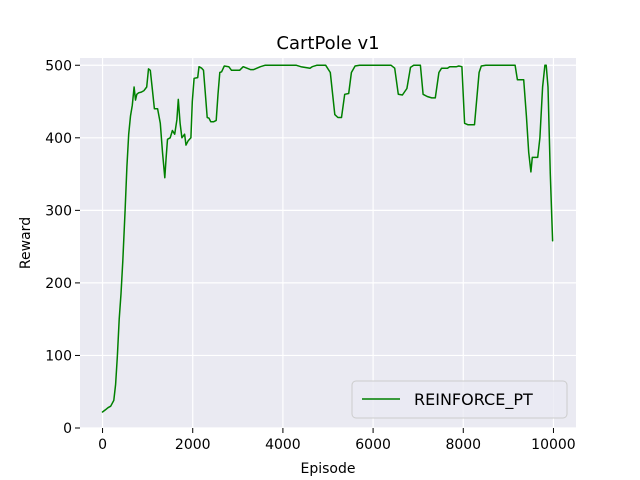 The image size is (640, 480). I want to click on y-tick-label: 300, so click(58, 211).